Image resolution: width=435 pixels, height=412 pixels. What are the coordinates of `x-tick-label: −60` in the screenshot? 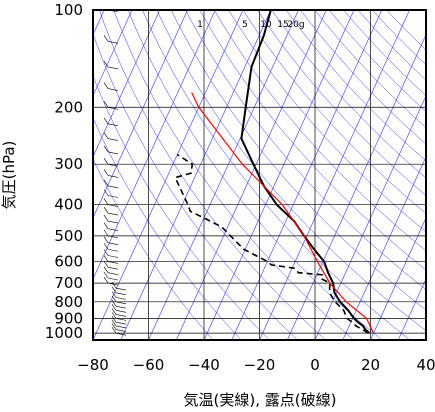 It's located at (149, 365).